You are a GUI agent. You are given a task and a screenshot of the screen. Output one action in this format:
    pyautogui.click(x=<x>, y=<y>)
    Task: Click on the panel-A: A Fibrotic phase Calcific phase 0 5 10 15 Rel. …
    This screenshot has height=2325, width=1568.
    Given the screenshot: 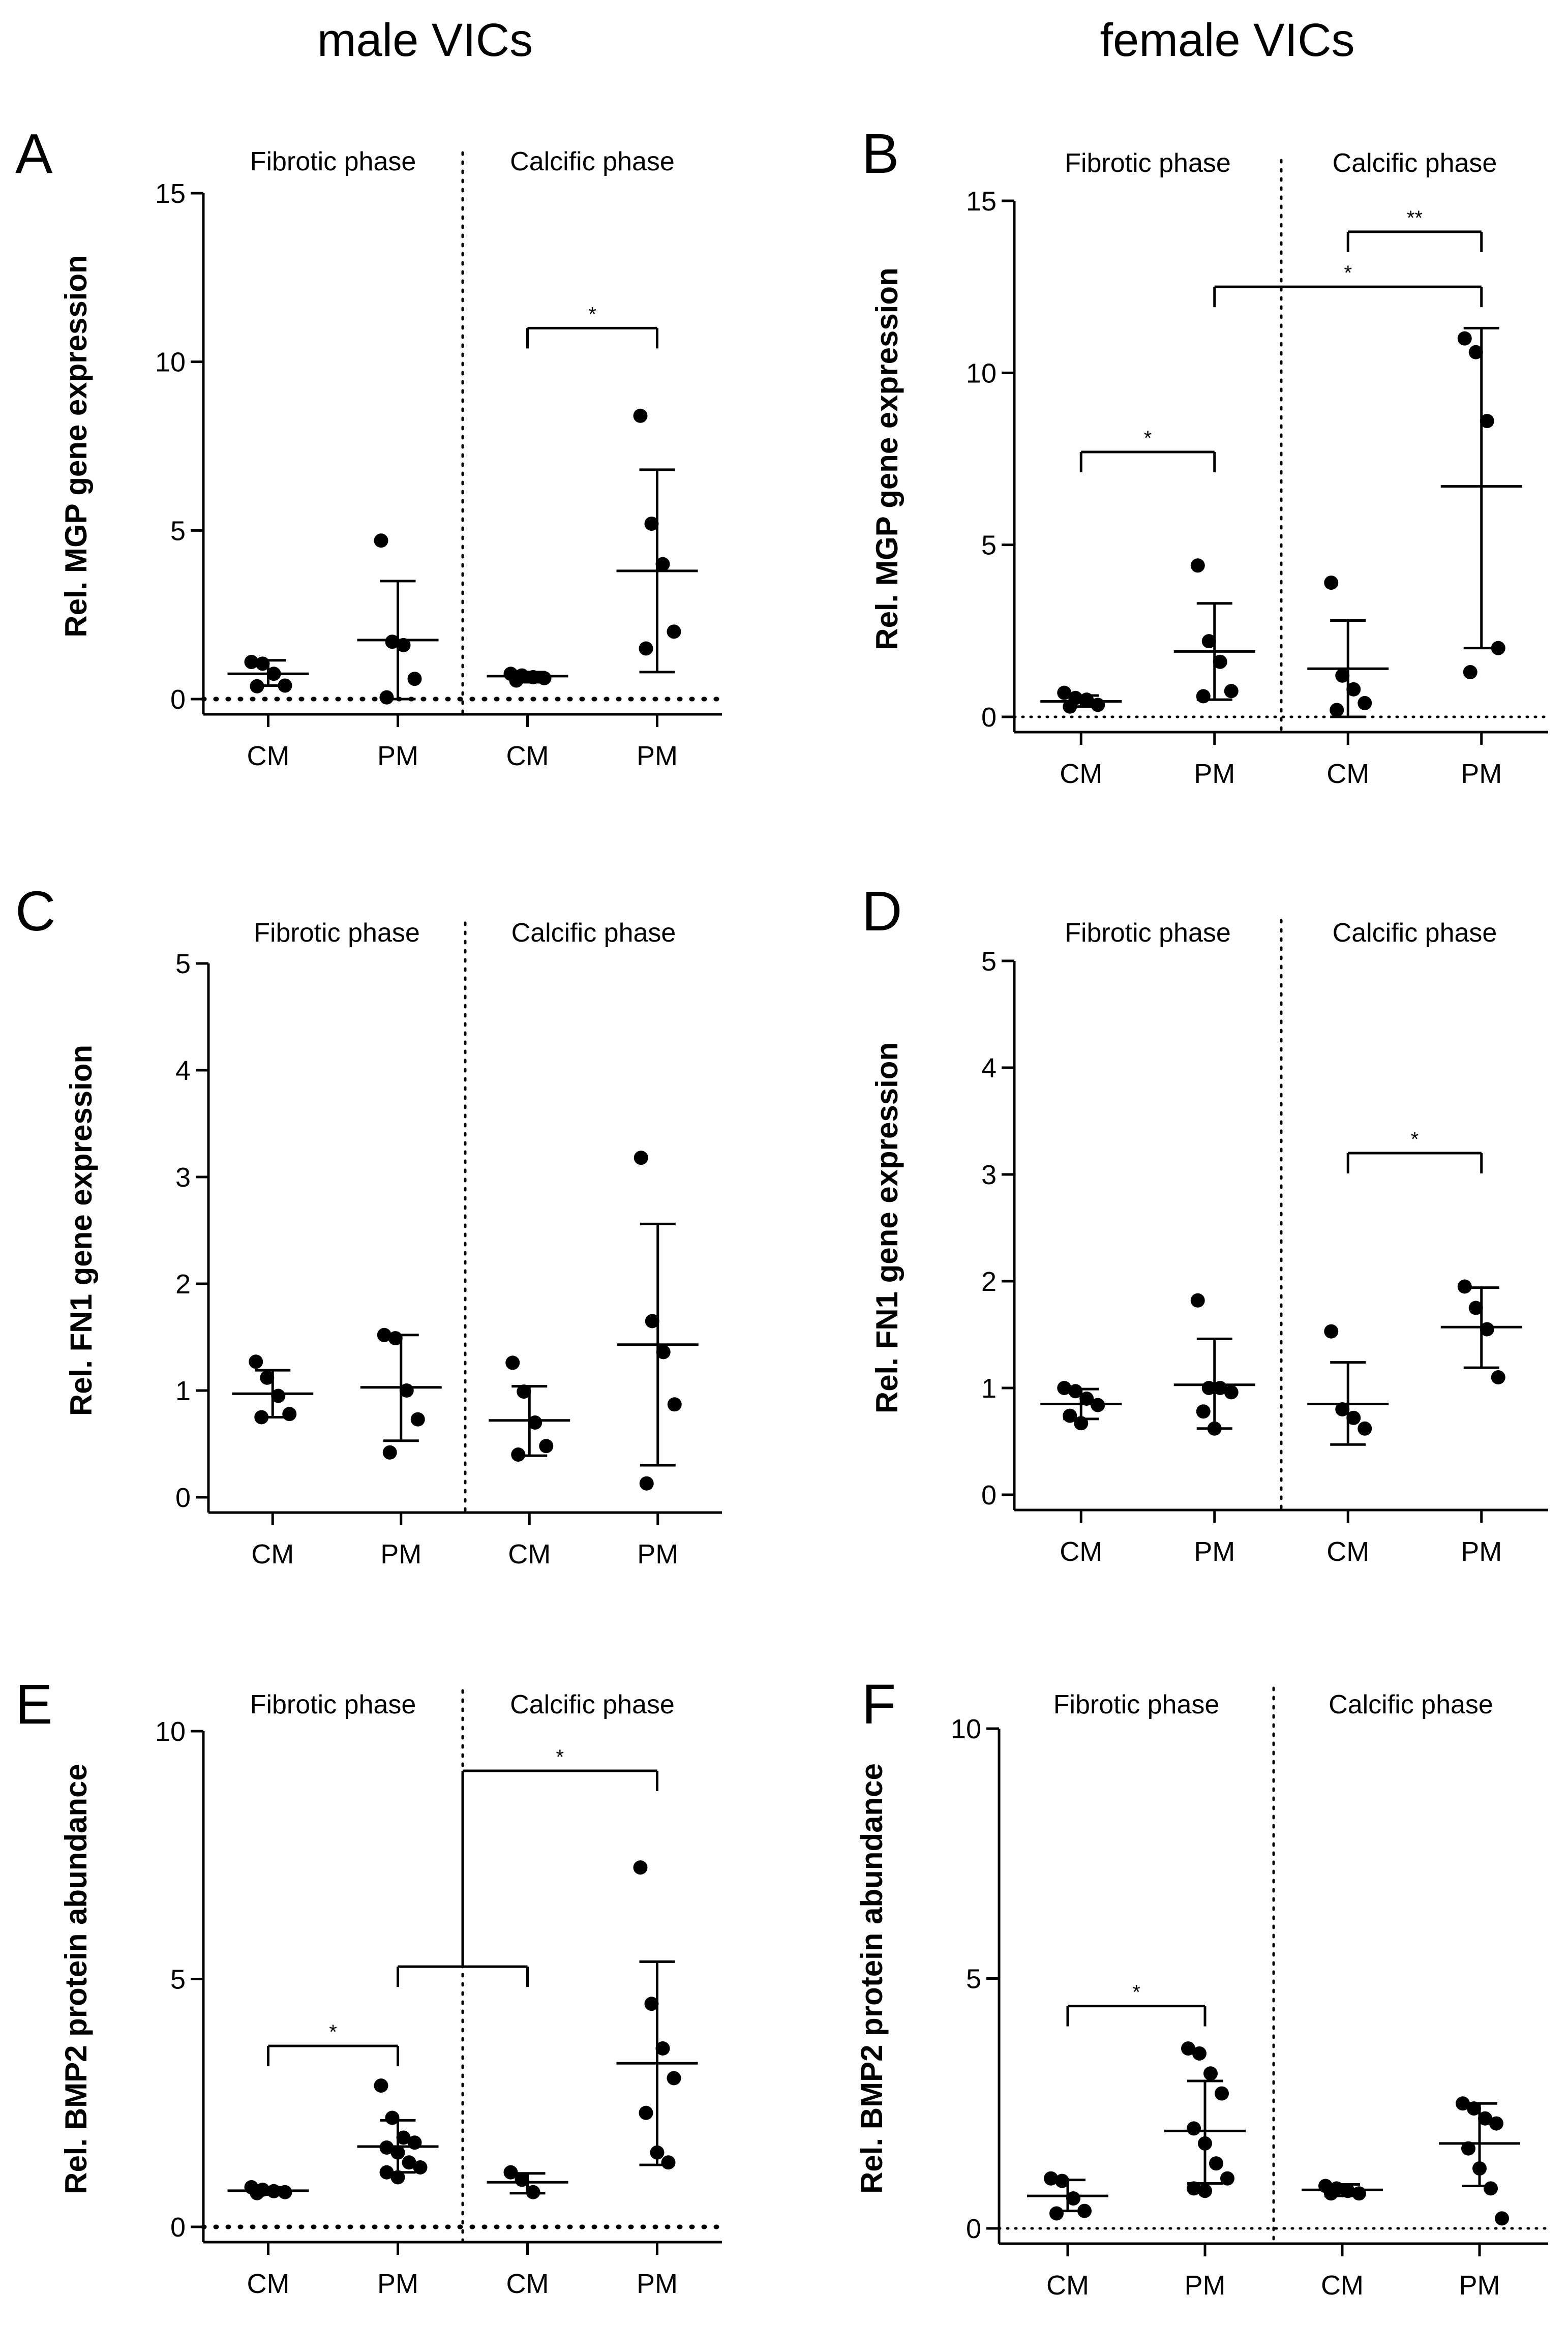 What is the action you would take?
    pyautogui.click(x=370, y=447)
    